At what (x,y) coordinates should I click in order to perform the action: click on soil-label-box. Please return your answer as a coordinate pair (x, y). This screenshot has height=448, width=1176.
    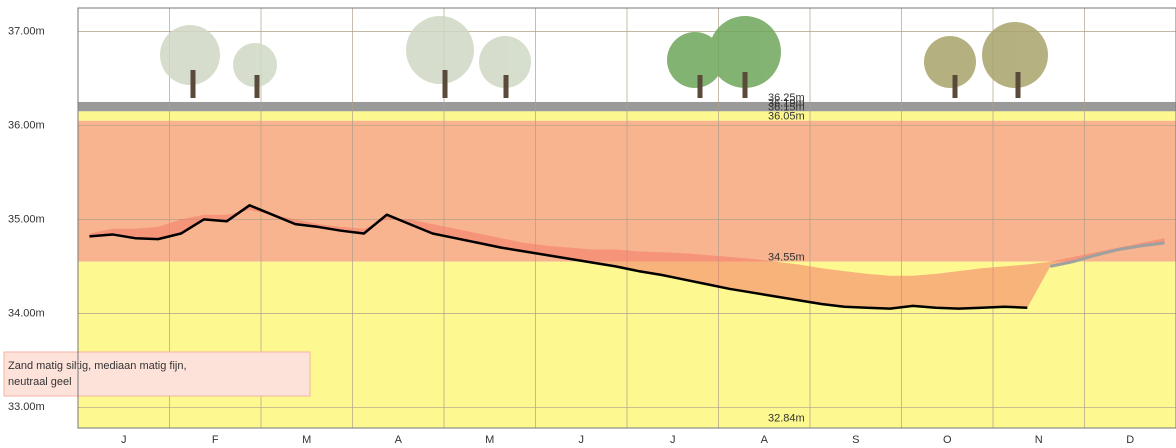
    Looking at the image, I should click on (157, 374).